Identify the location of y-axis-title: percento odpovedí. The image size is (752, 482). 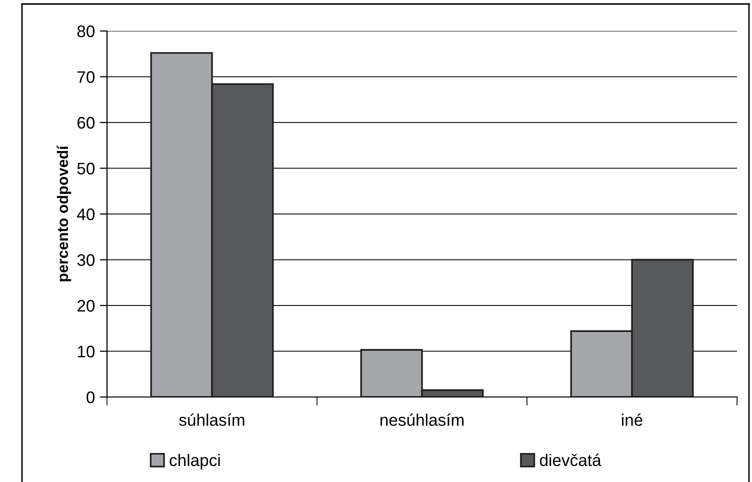
(64, 213).